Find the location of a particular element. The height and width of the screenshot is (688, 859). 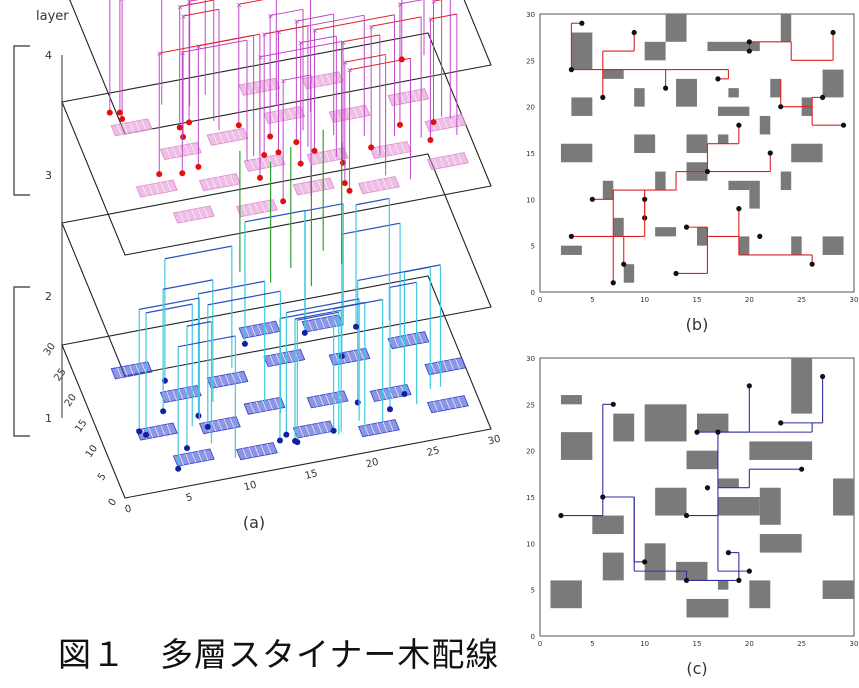

x-tick-label: 5 is located at coordinates (592, 644).